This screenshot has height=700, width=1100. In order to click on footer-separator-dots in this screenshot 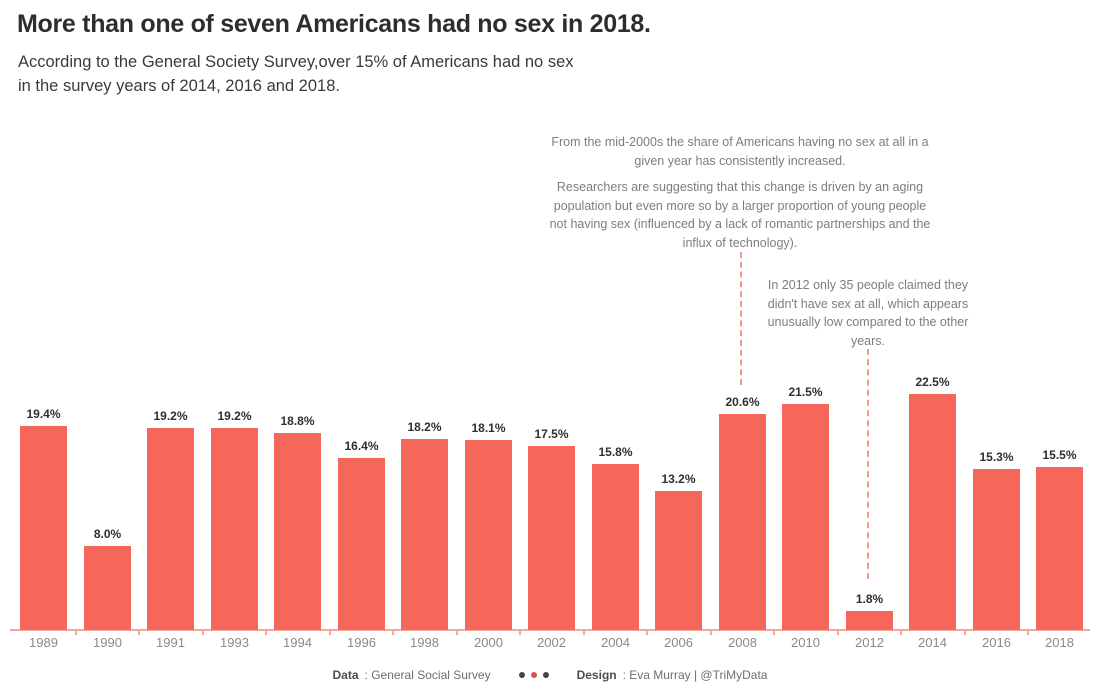, I will do `click(533, 675)`.